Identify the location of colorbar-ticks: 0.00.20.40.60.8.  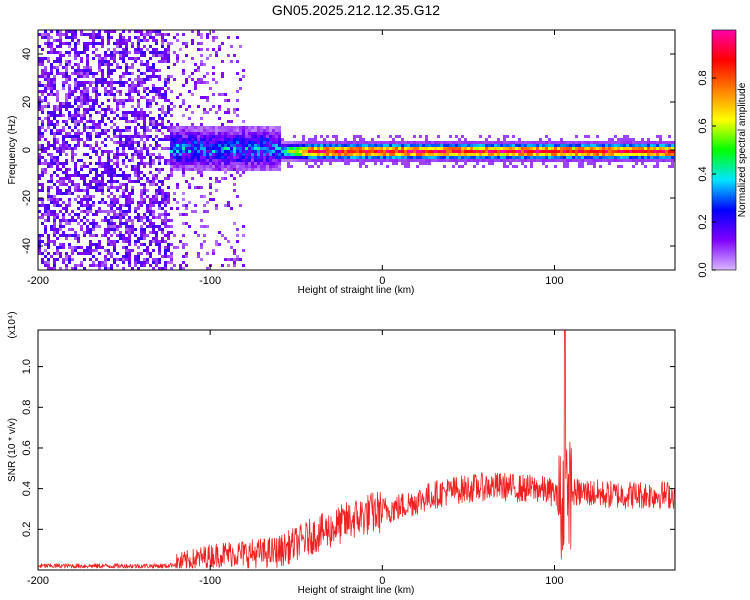
(706, 174).